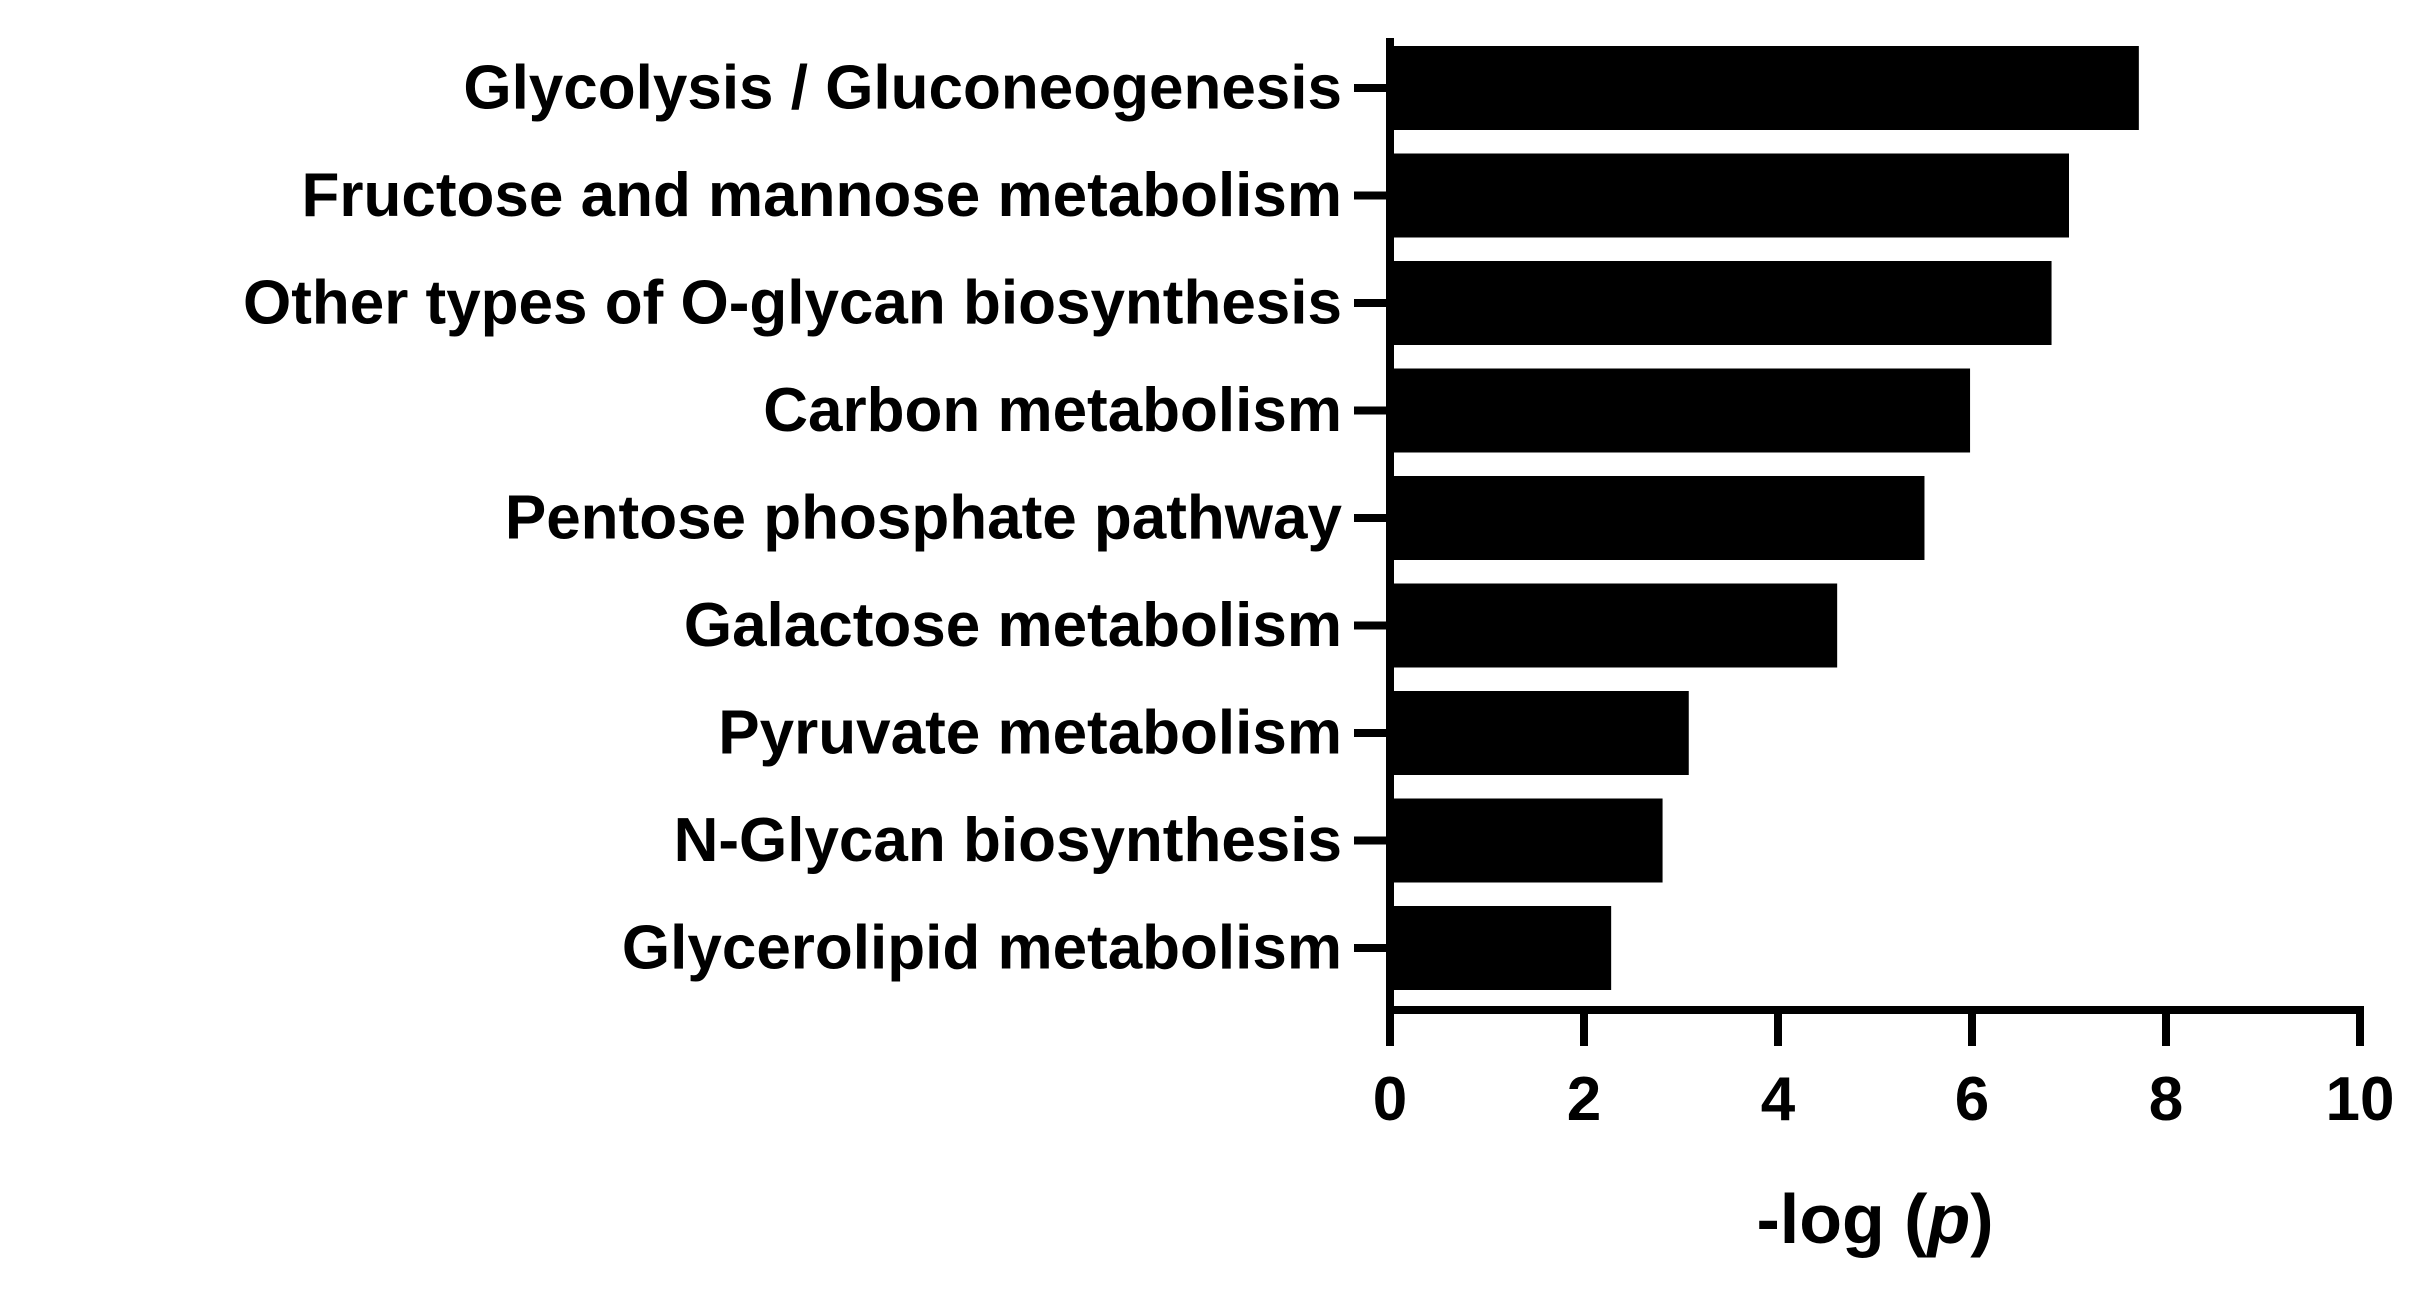 The image size is (2421, 1293). I want to click on x-tick-label: 4, so click(1778, 1099).